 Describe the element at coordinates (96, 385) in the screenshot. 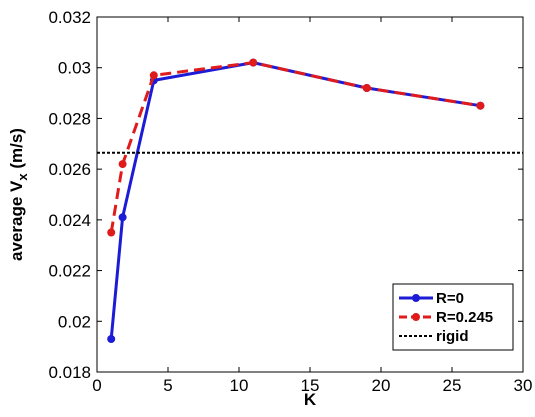

I see `x-tick-label: 0` at that location.